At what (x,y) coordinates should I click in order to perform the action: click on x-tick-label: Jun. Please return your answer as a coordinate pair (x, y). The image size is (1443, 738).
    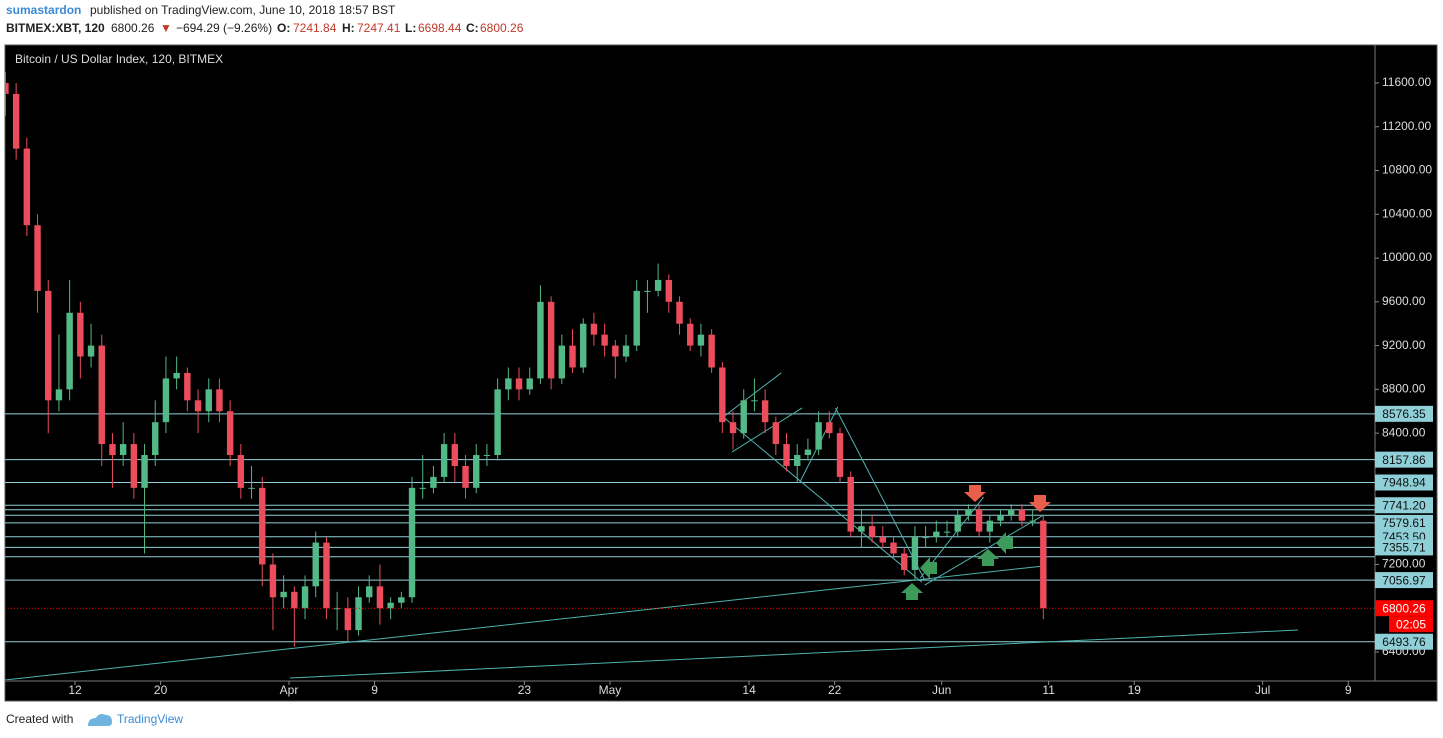
    Looking at the image, I should click on (941, 690).